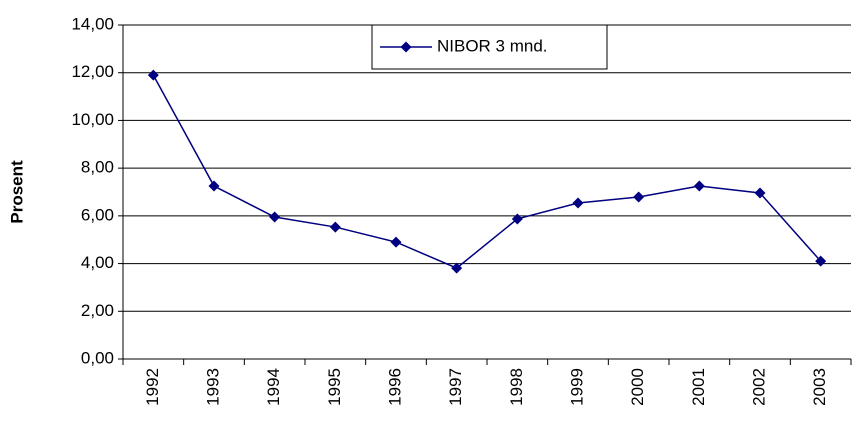  I want to click on legend-marker, so click(406, 47).